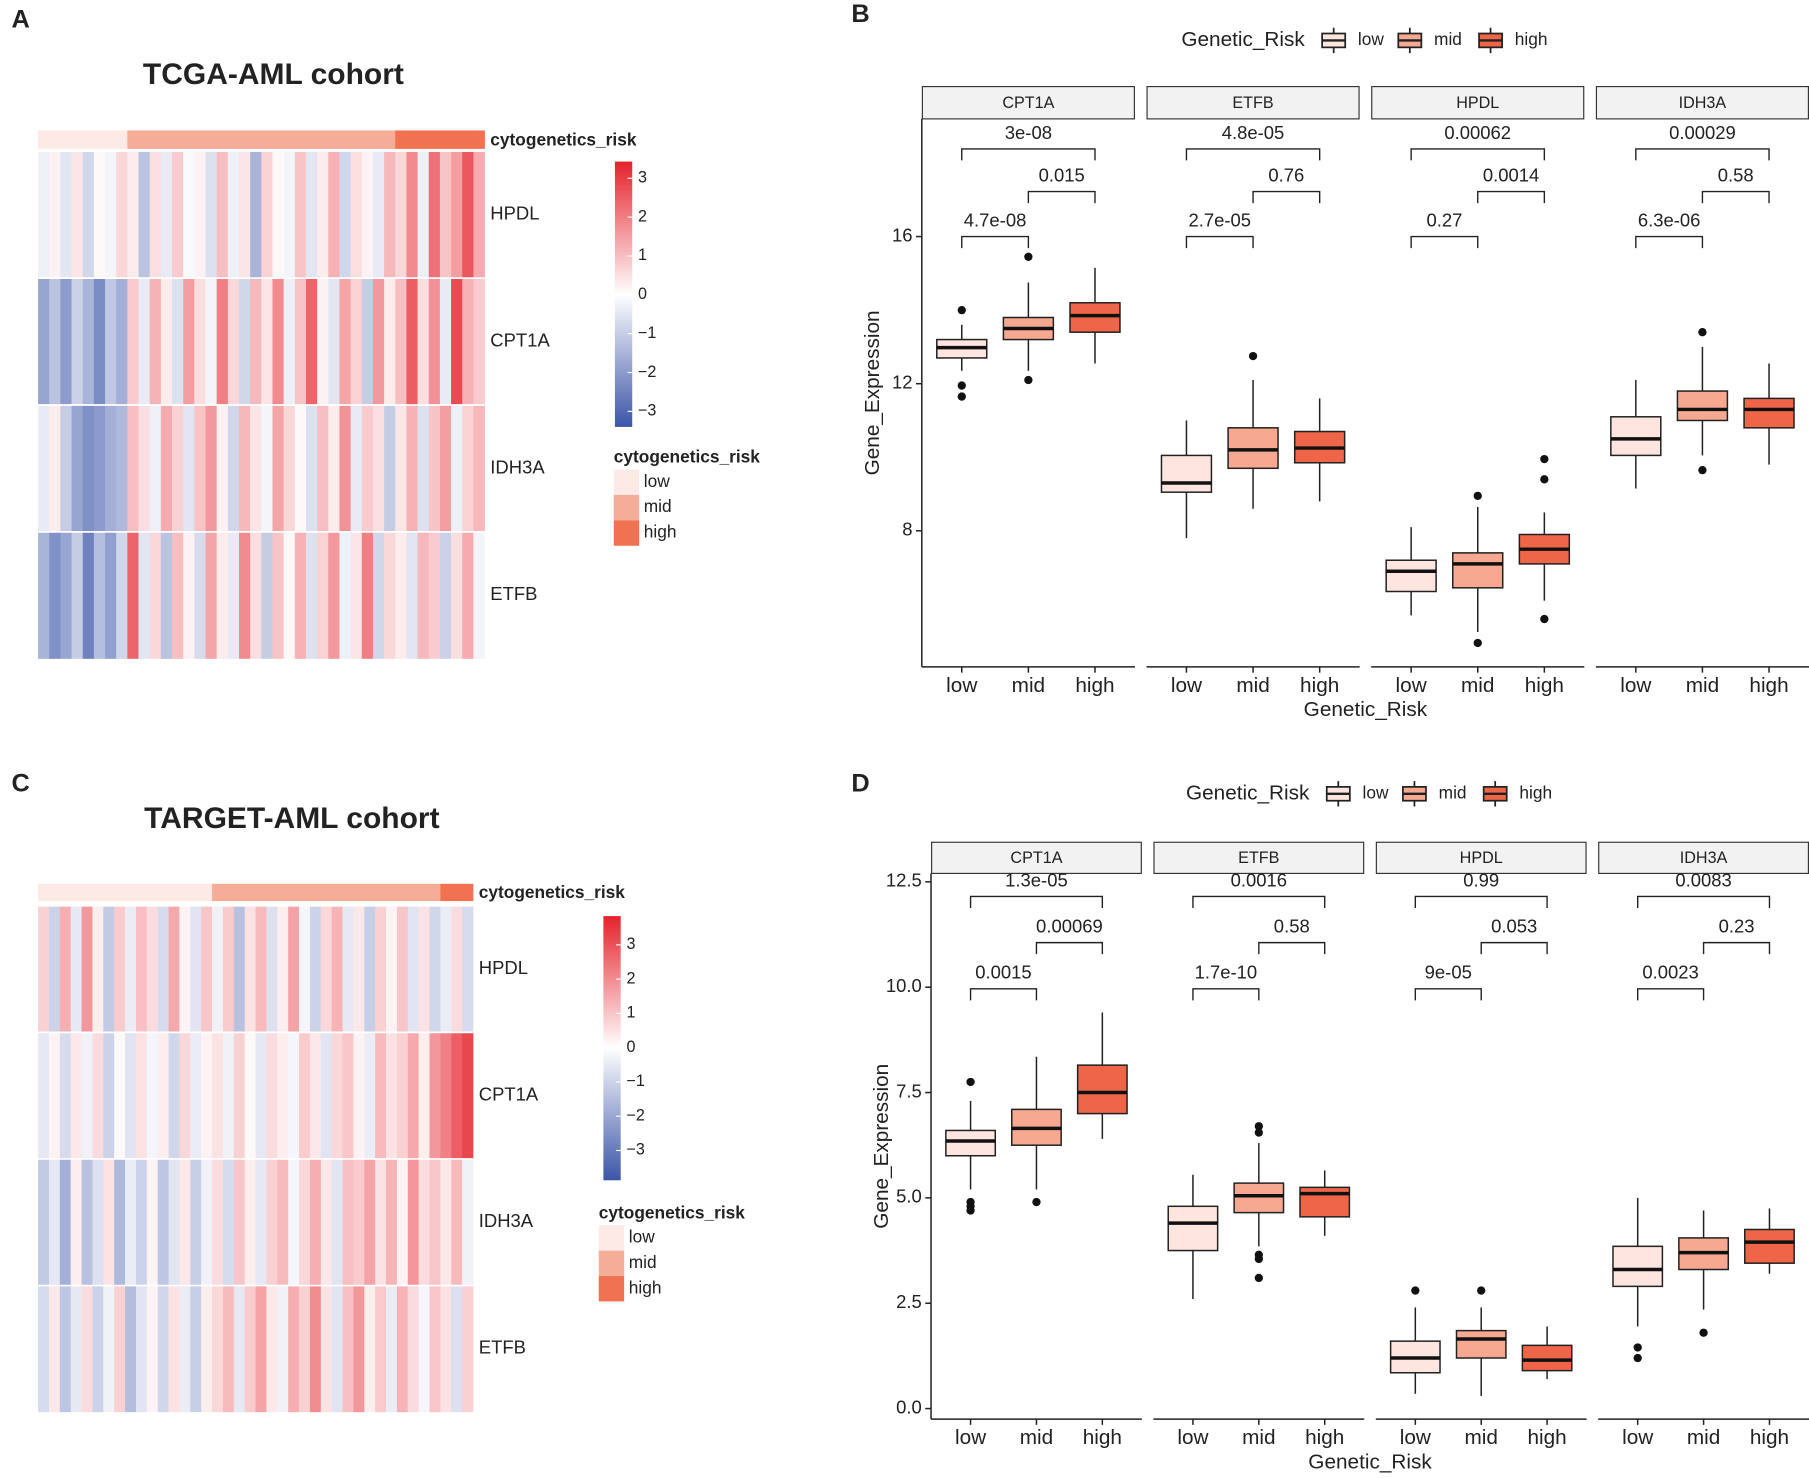  I want to click on p-value: 0.27, so click(1444, 219).